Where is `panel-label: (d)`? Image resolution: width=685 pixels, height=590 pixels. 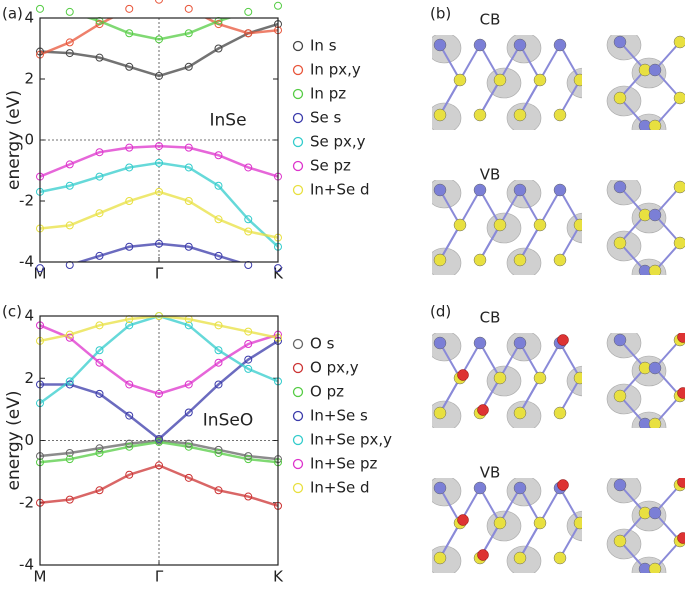
panel-label: (d) is located at coordinates (440, 312).